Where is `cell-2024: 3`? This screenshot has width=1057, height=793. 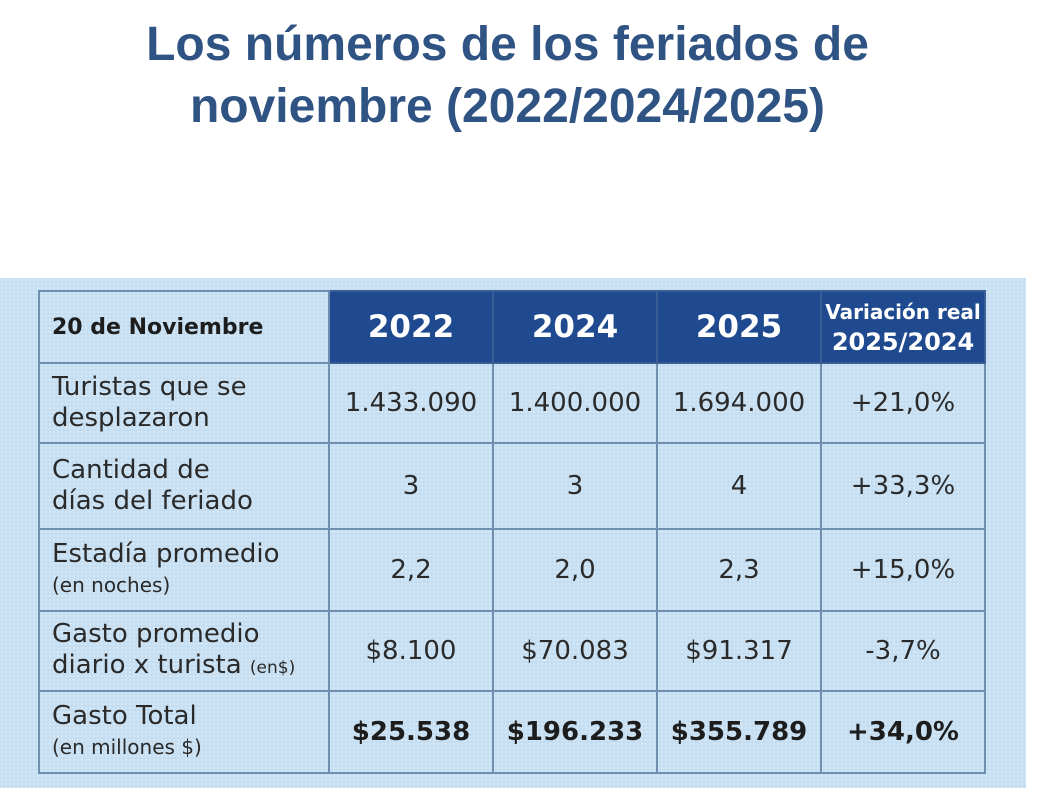
cell-2024: 3 is located at coordinates (575, 486).